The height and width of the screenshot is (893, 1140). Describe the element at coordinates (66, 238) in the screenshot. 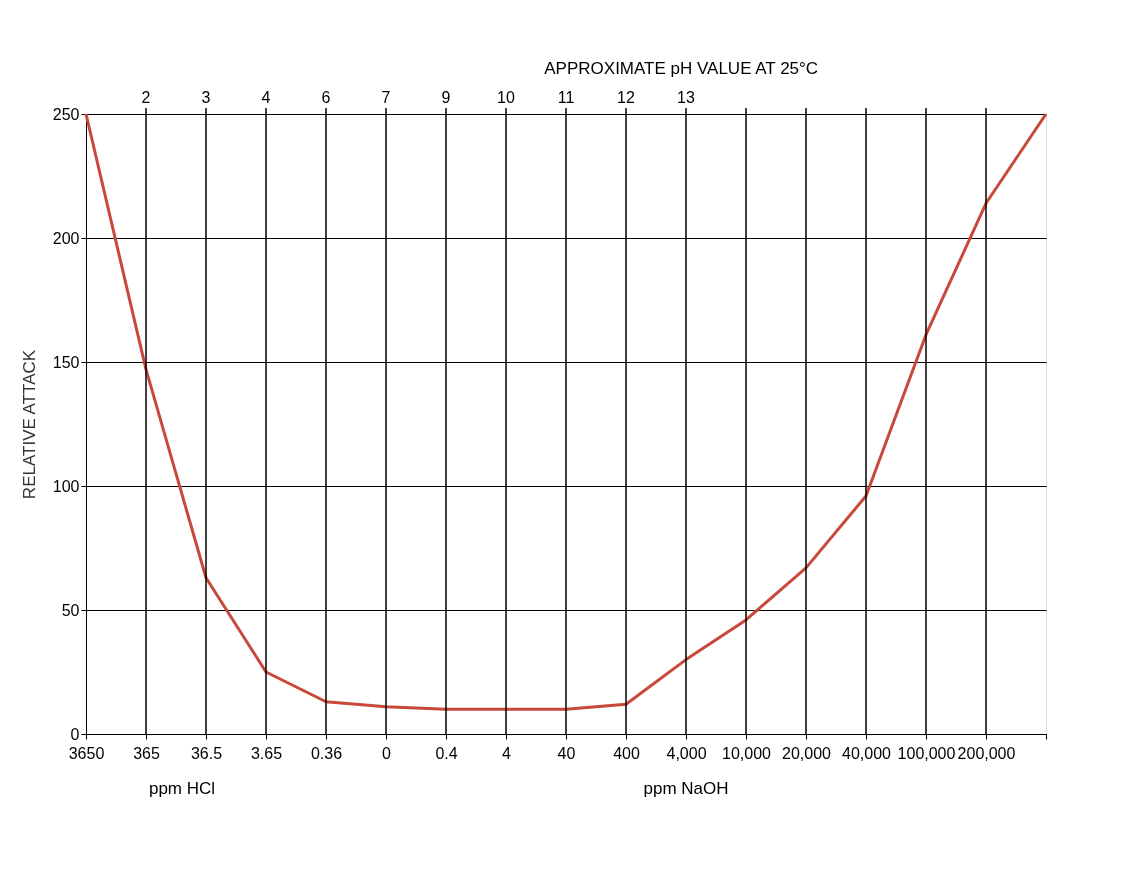

I see `y-tick-label: 200` at that location.